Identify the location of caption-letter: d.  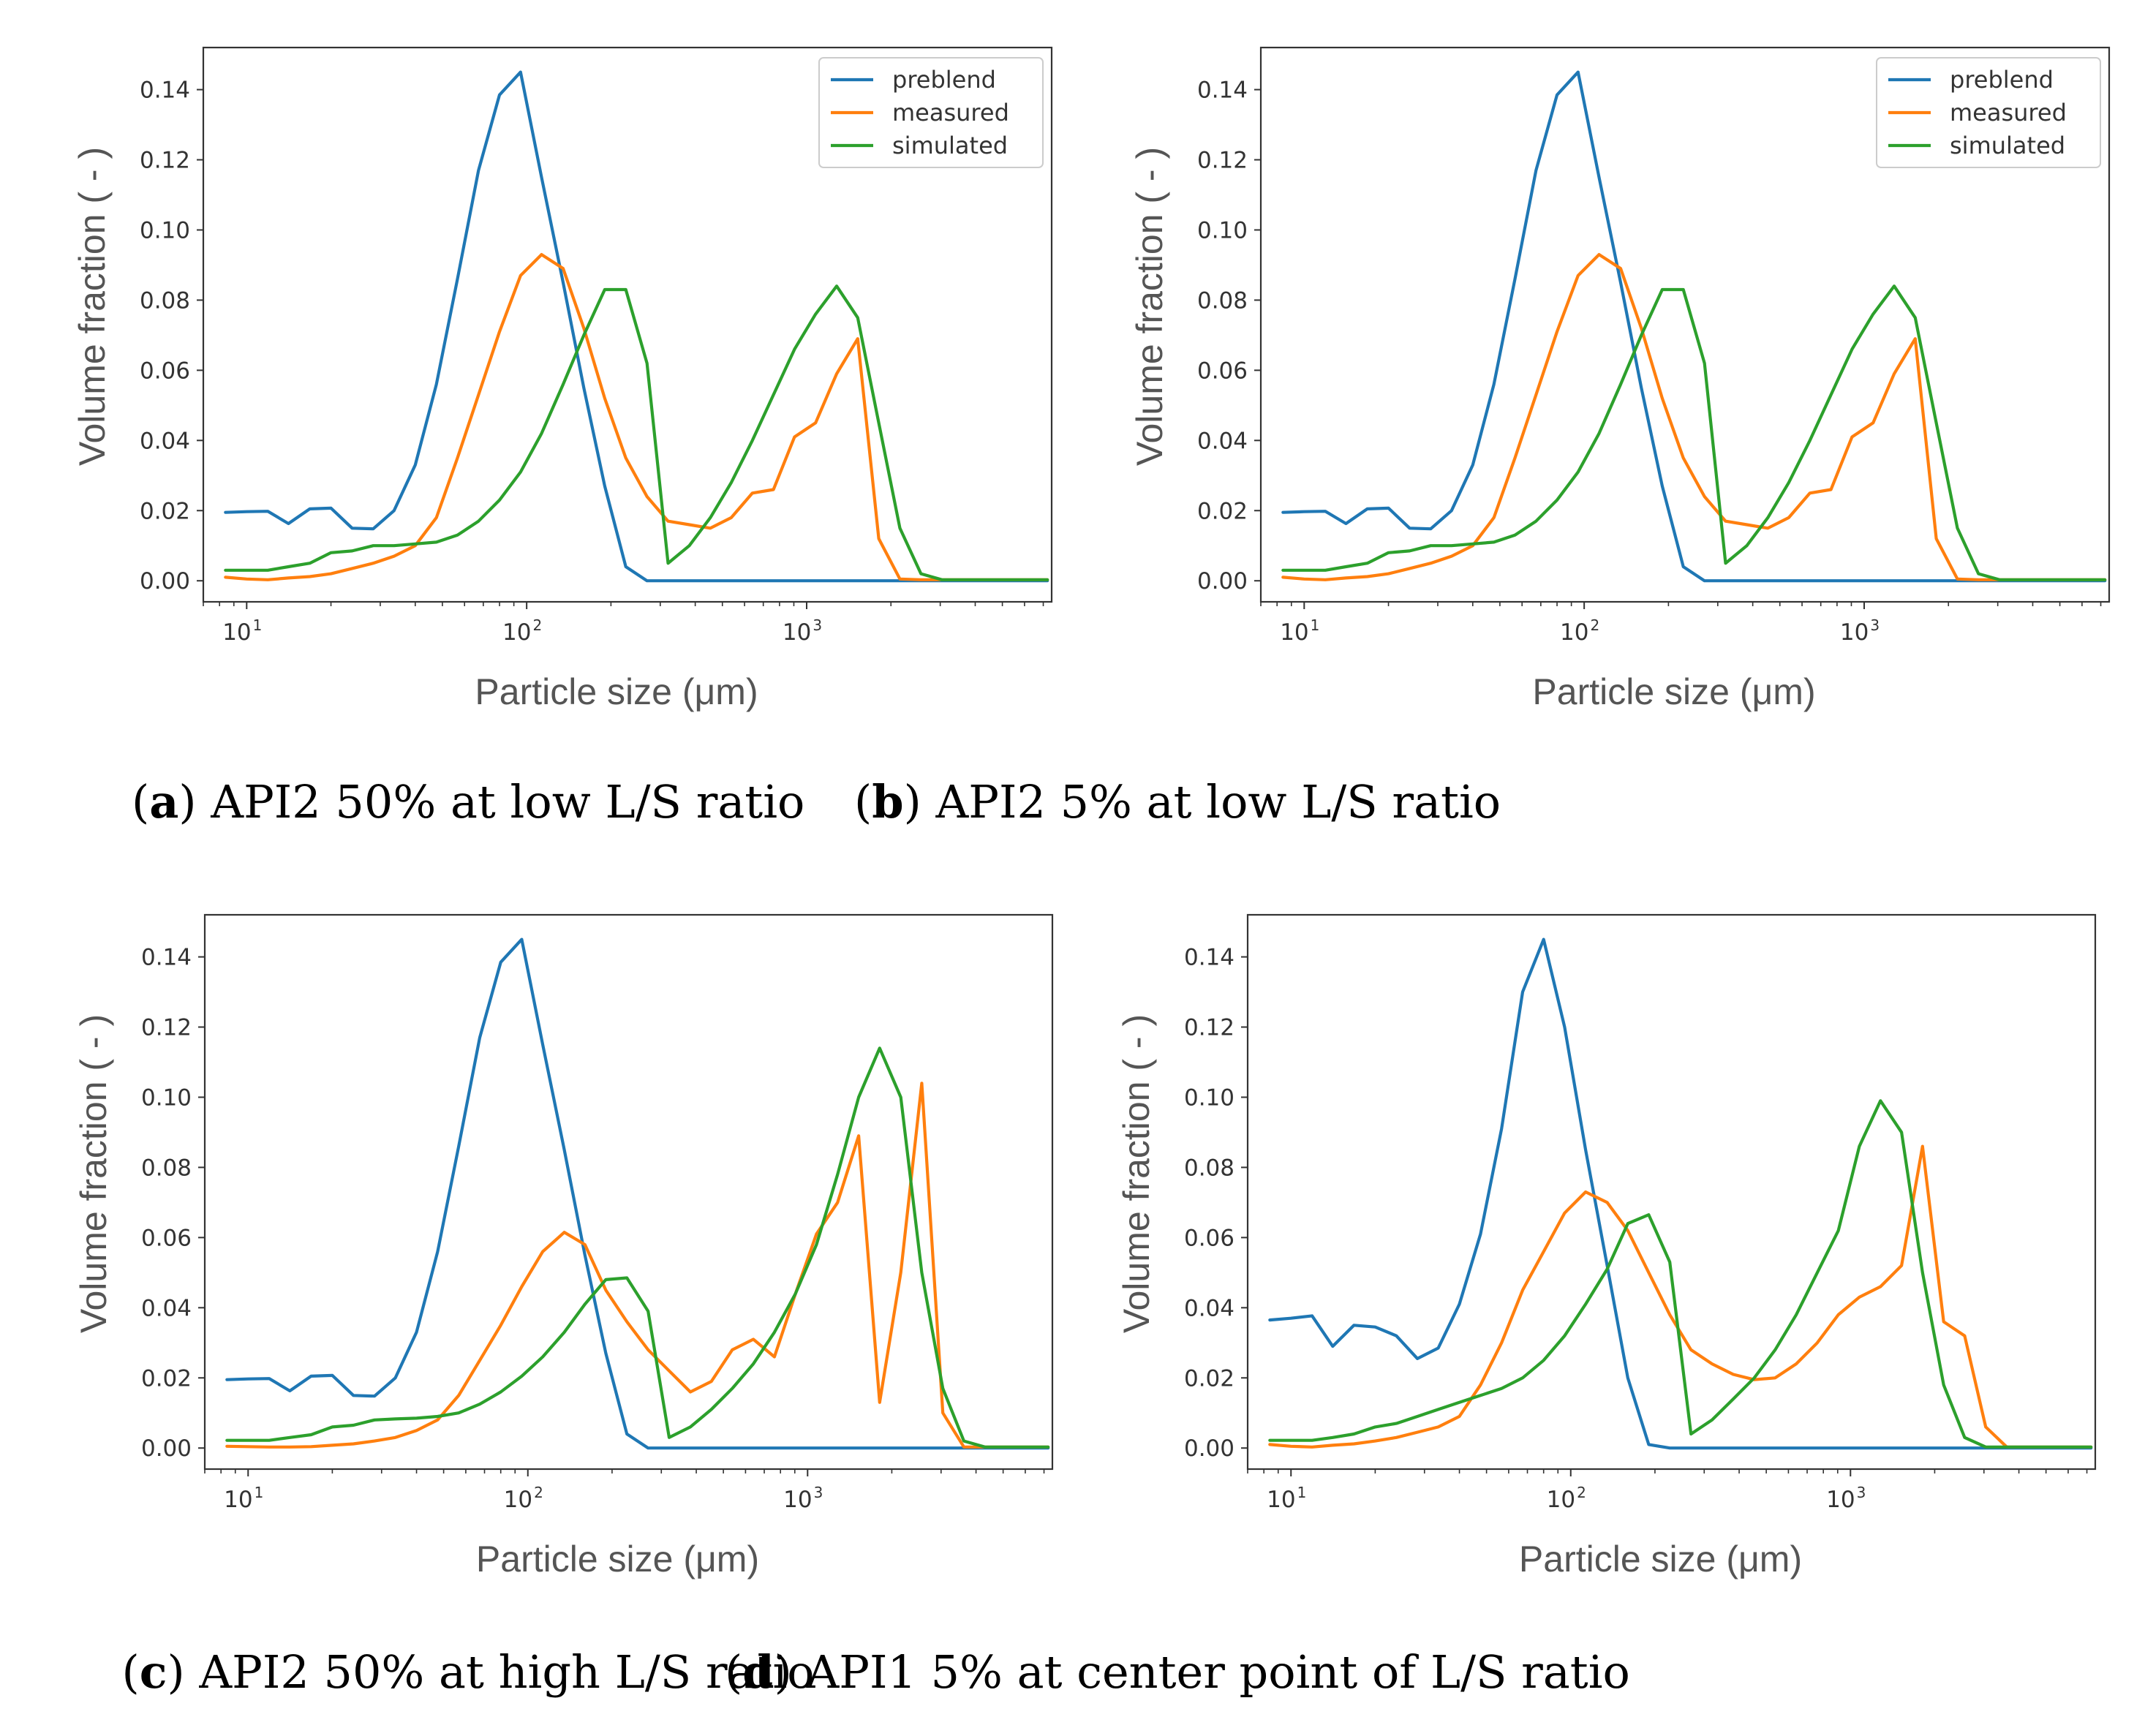
(758, 1672).